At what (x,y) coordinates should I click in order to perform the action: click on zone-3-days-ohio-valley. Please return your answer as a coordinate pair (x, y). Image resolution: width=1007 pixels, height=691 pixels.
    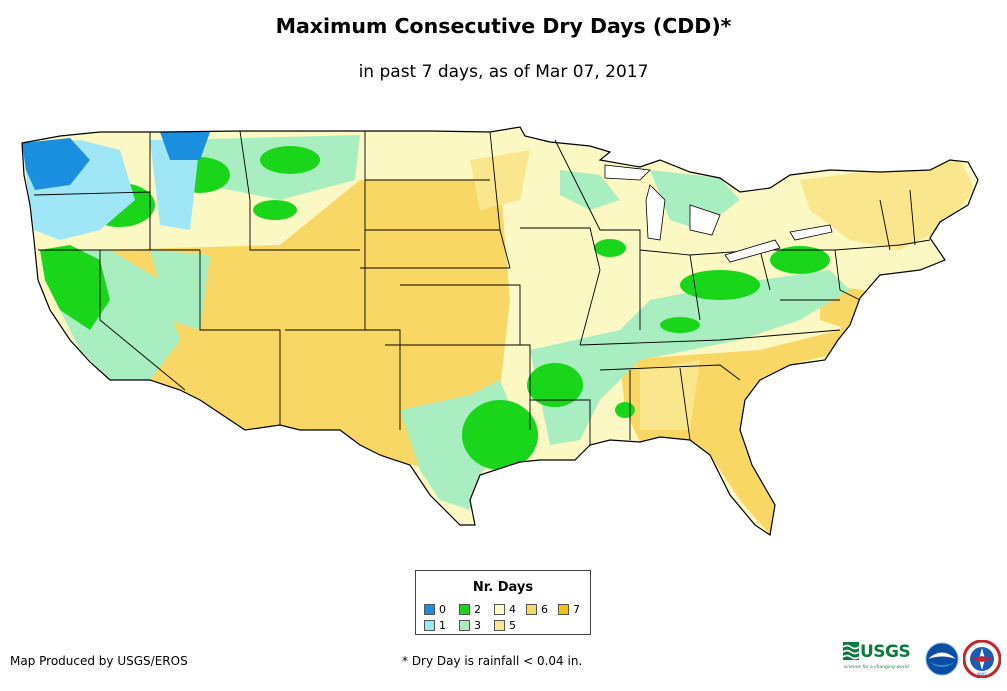
    Looking at the image, I should click on (690, 357).